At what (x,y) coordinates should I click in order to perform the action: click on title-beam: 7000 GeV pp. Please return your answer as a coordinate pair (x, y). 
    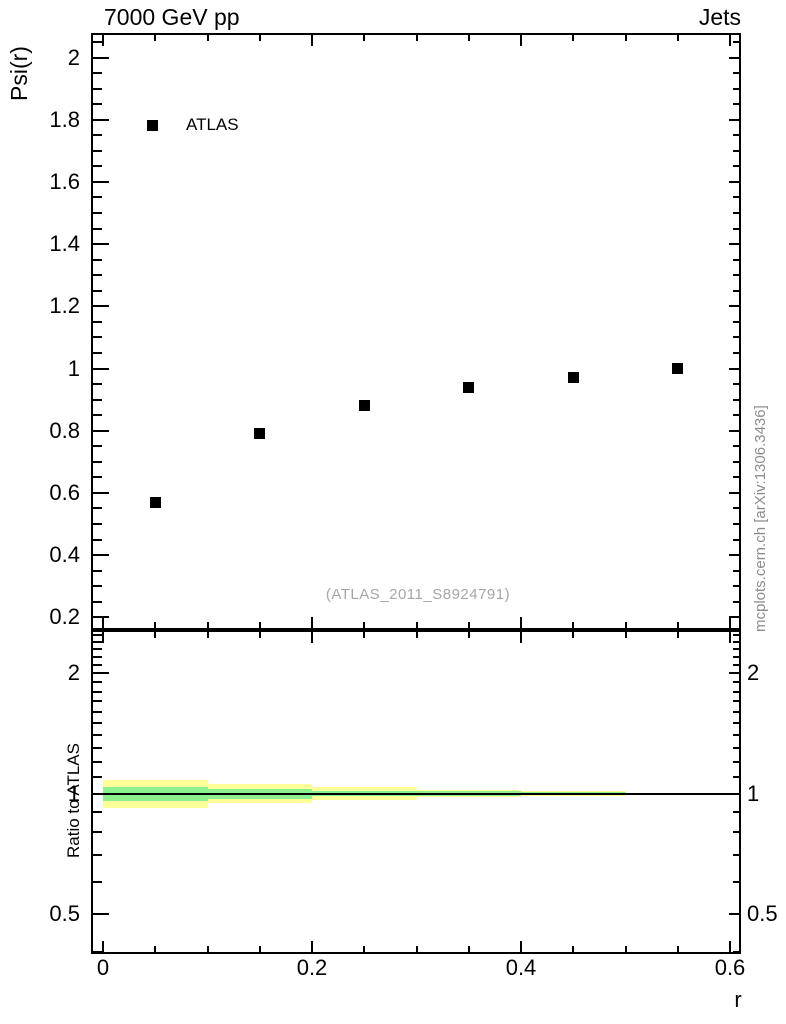
    Looking at the image, I should click on (172, 17).